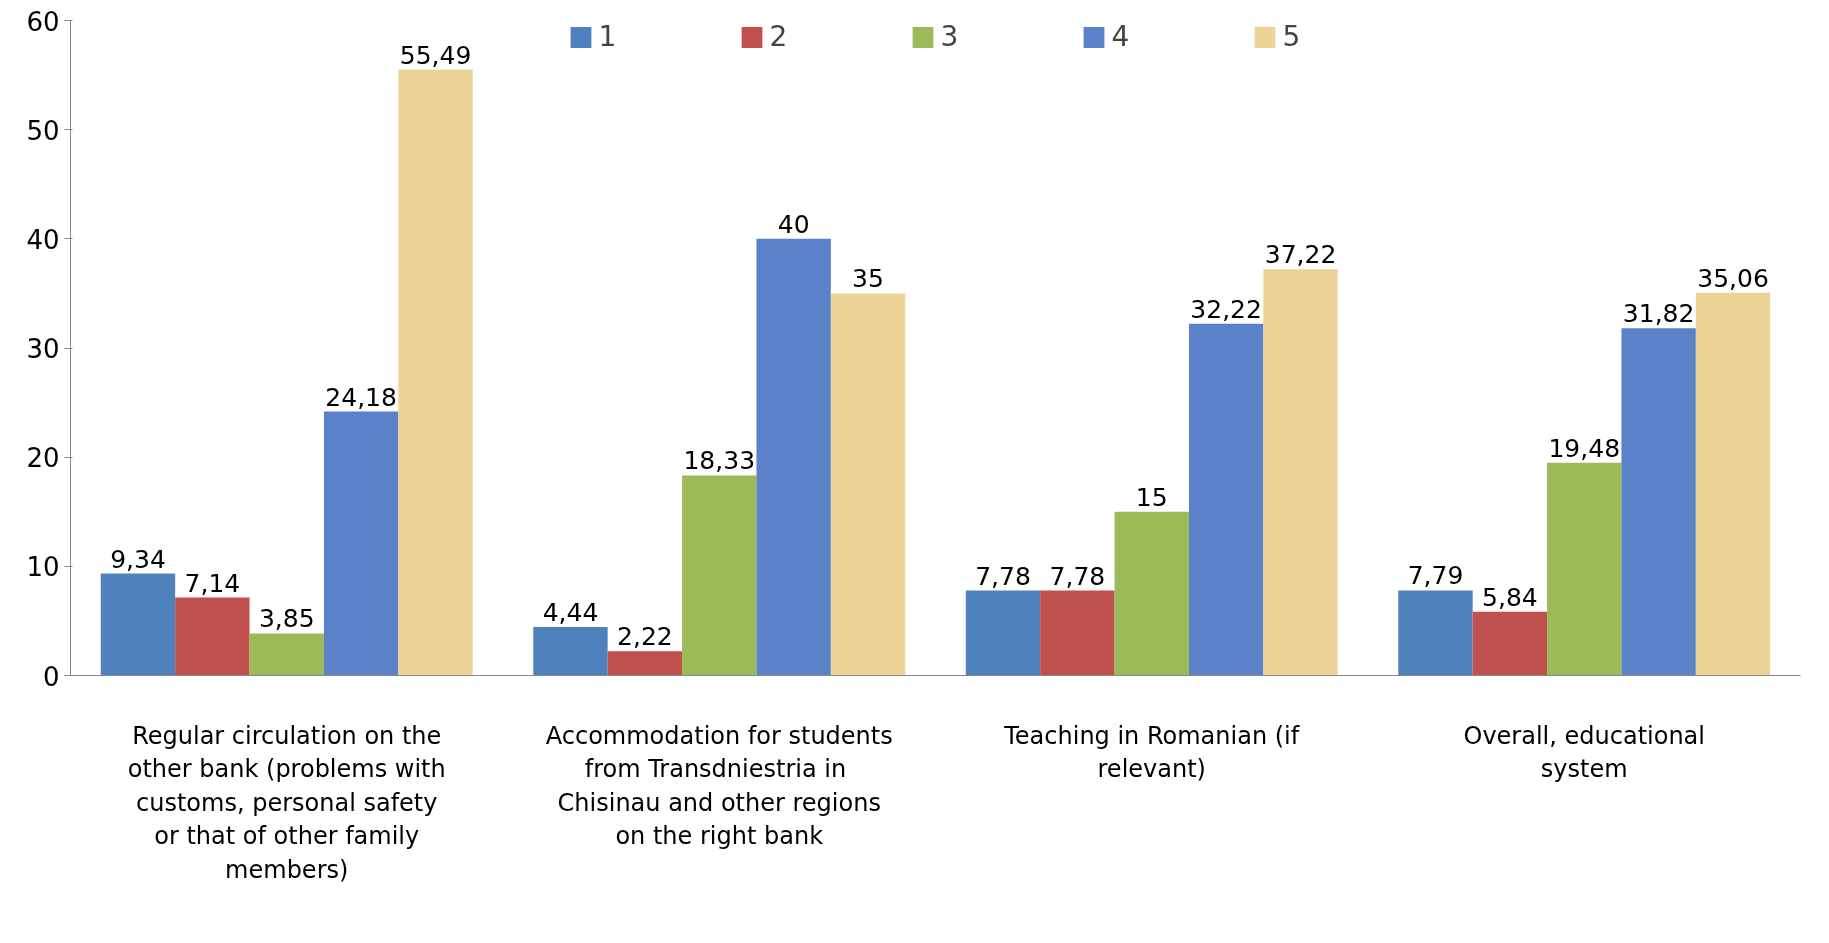  Describe the element at coordinates (43, 239) in the screenshot. I see `y-tick-label: 40` at that location.